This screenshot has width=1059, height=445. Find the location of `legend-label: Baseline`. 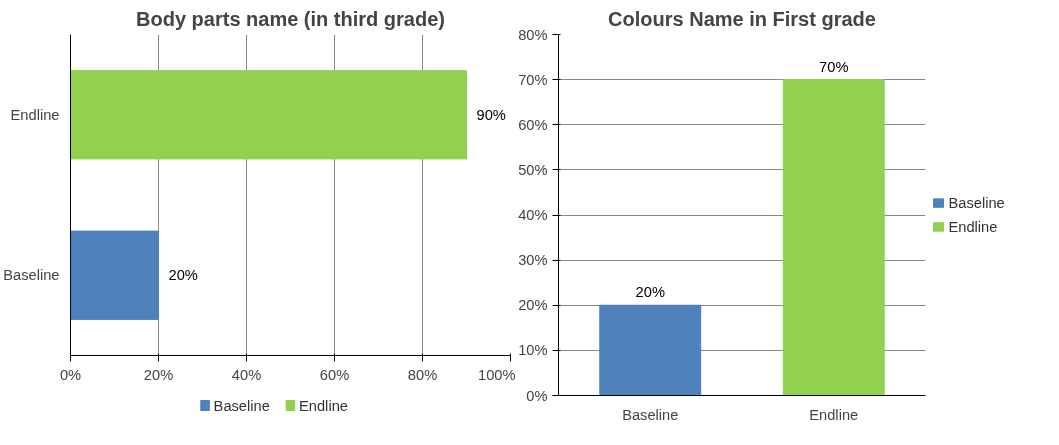

legend-label: Baseline is located at coordinates (976, 203).